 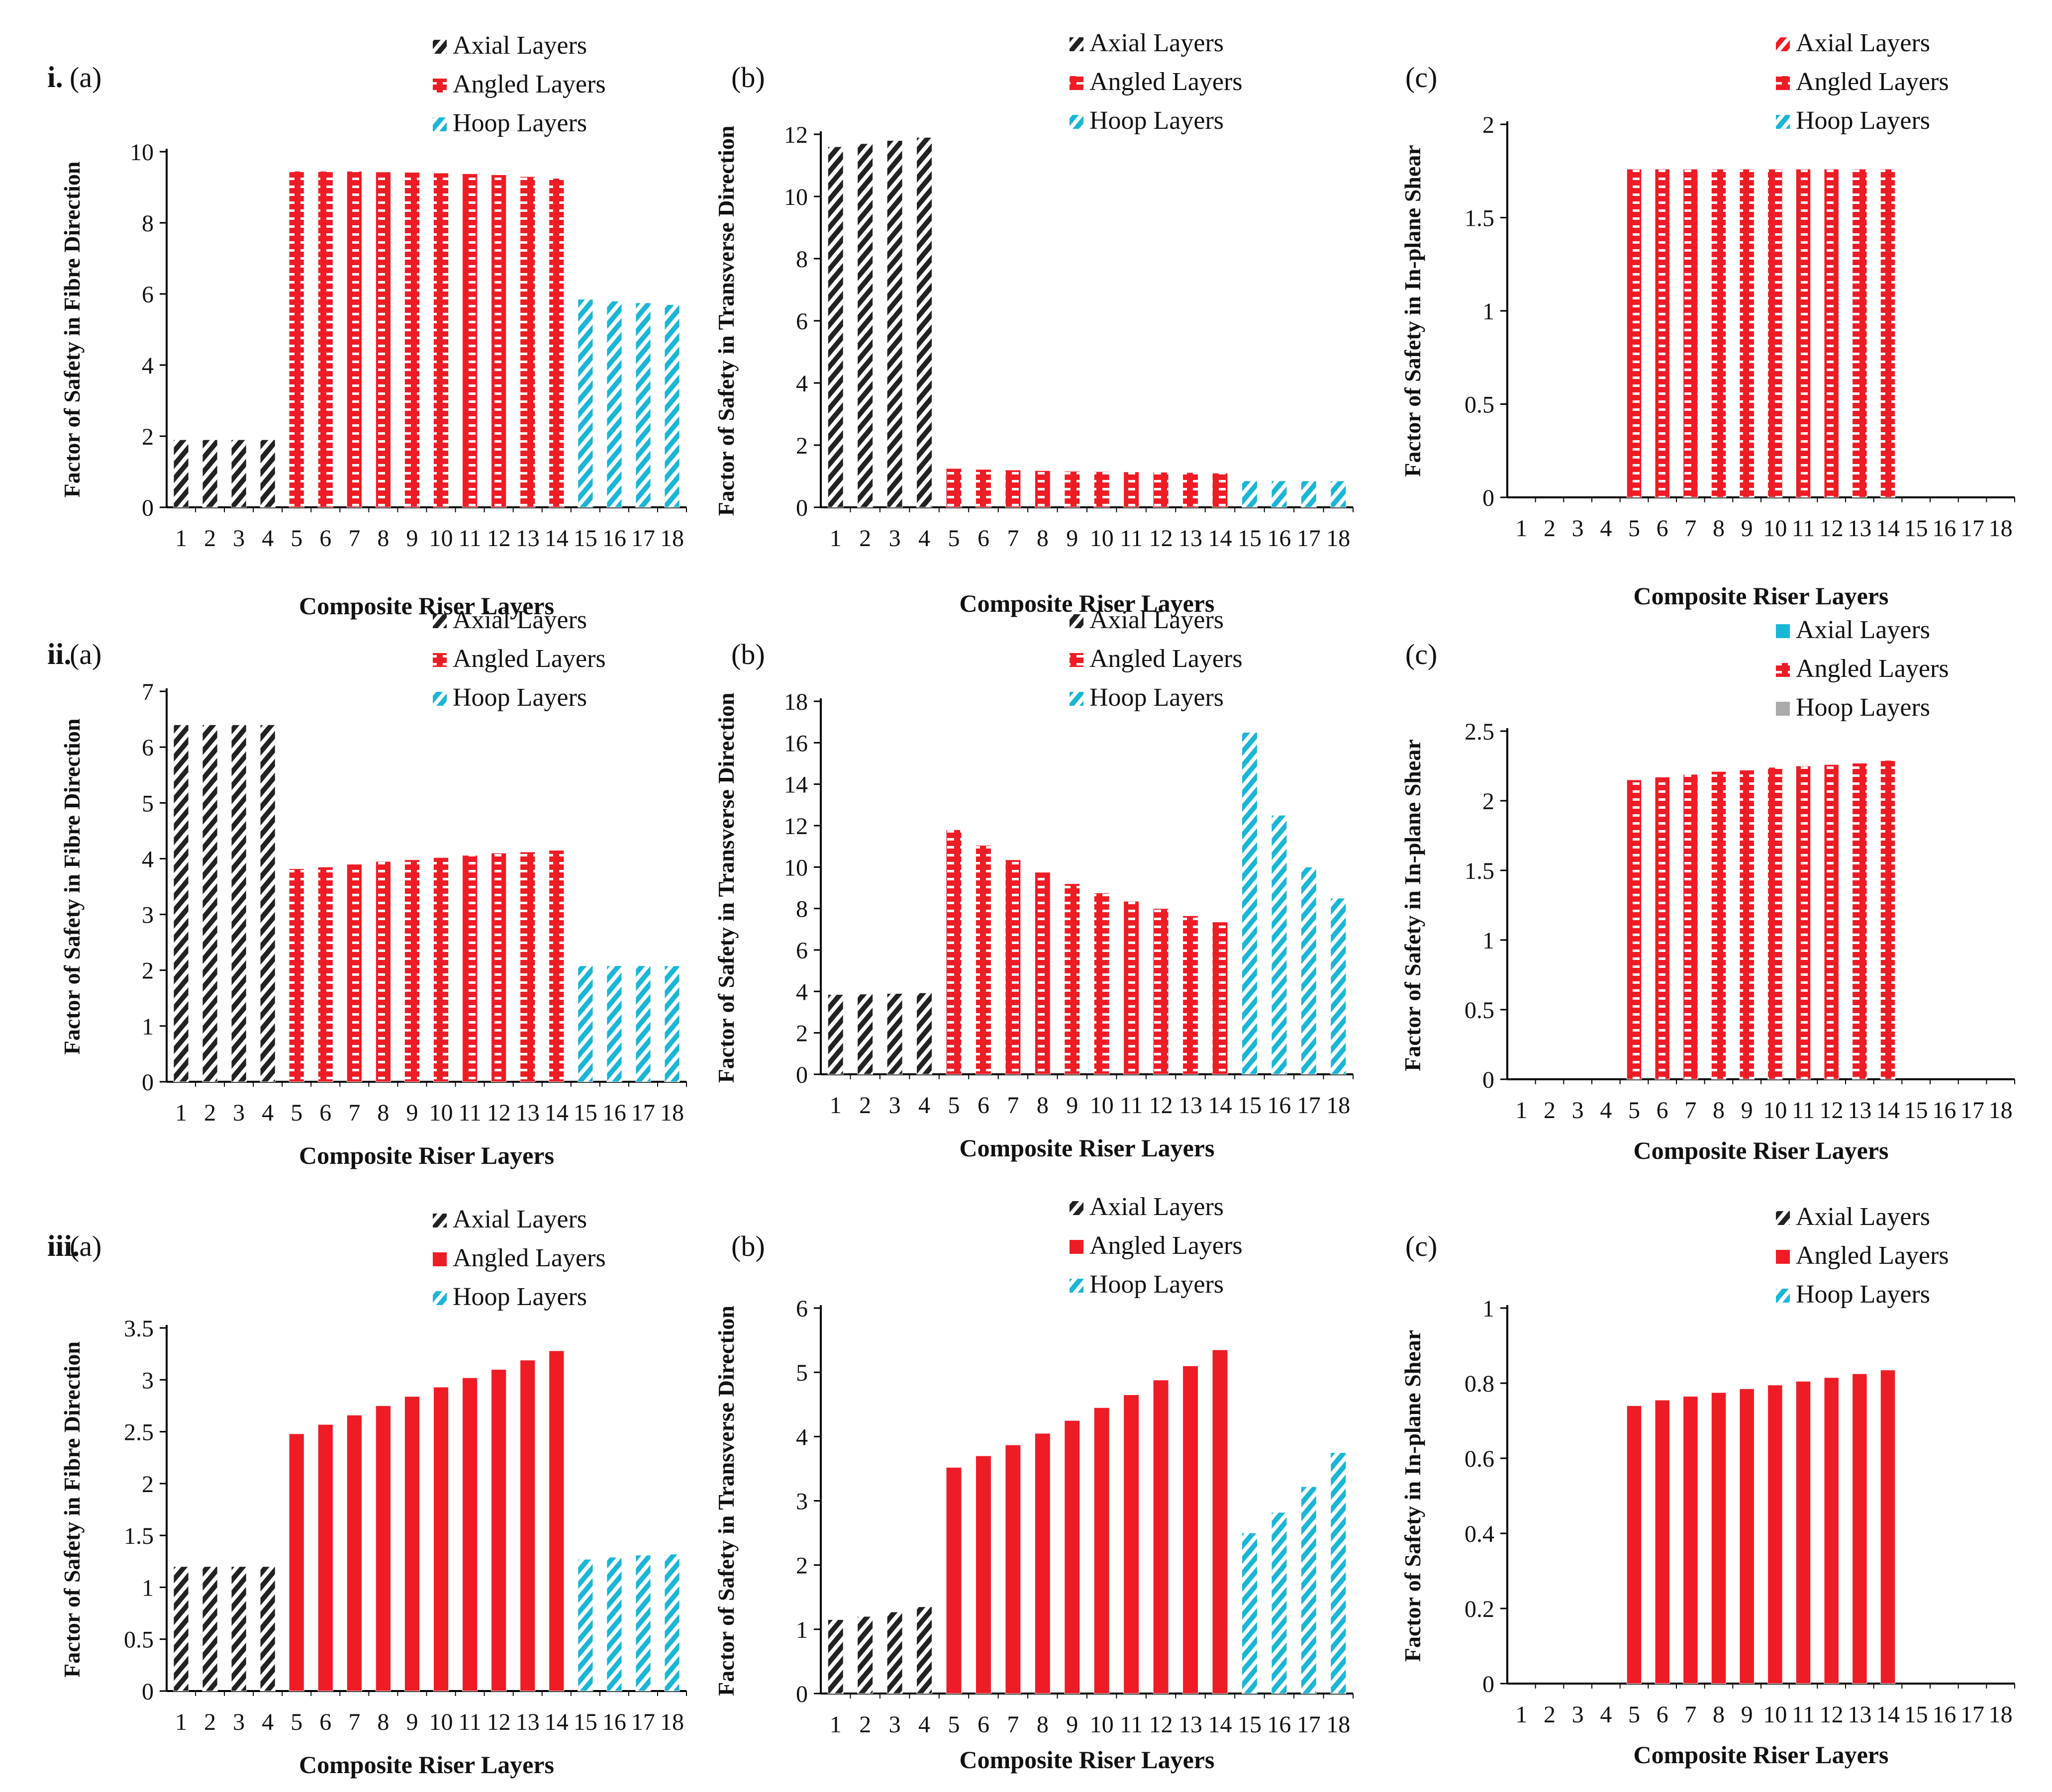 What do you see at coordinates (528, 1722) in the screenshot?
I see `x-tick-label: 13` at bounding box center [528, 1722].